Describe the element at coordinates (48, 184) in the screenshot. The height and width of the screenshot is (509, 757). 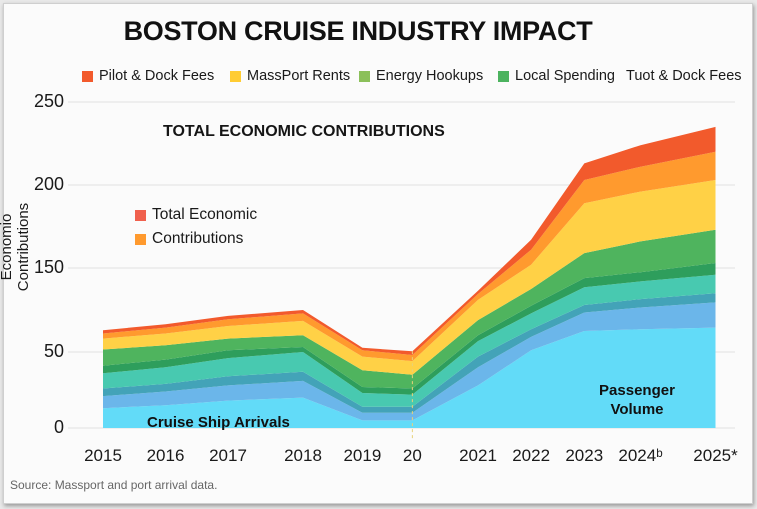
I see `y-tick-label: 200` at that location.